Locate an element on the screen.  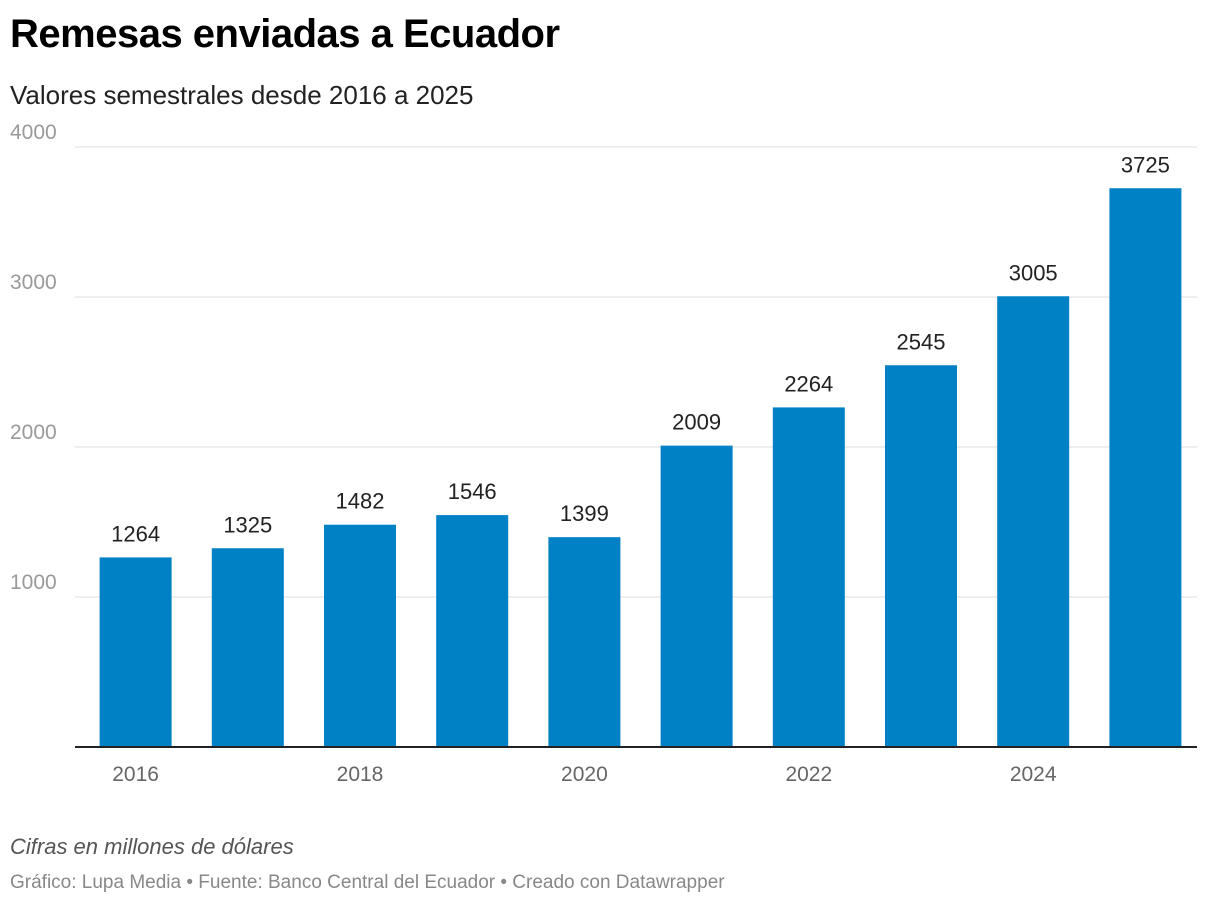
y-tick-label: 3000 is located at coordinates (33, 282).